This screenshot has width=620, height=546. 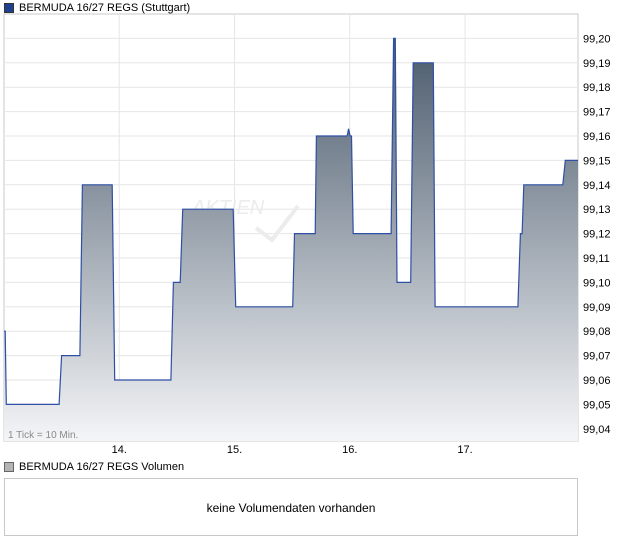 I want to click on y-tick-label: 99,17, so click(x=597, y=113).